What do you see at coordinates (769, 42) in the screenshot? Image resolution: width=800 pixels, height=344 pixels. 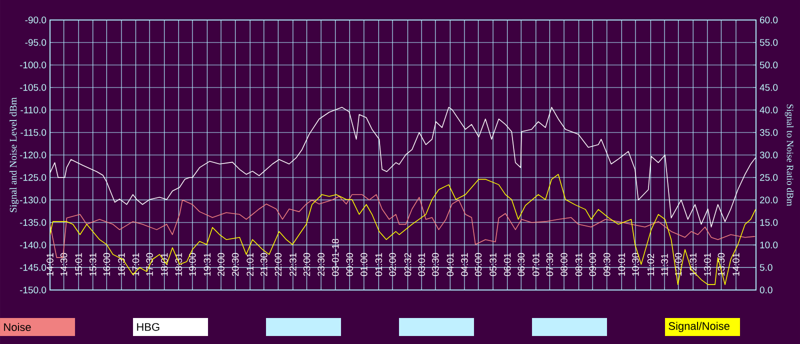 I see `y2-tick-label: 55.0` at bounding box center [769, 42].